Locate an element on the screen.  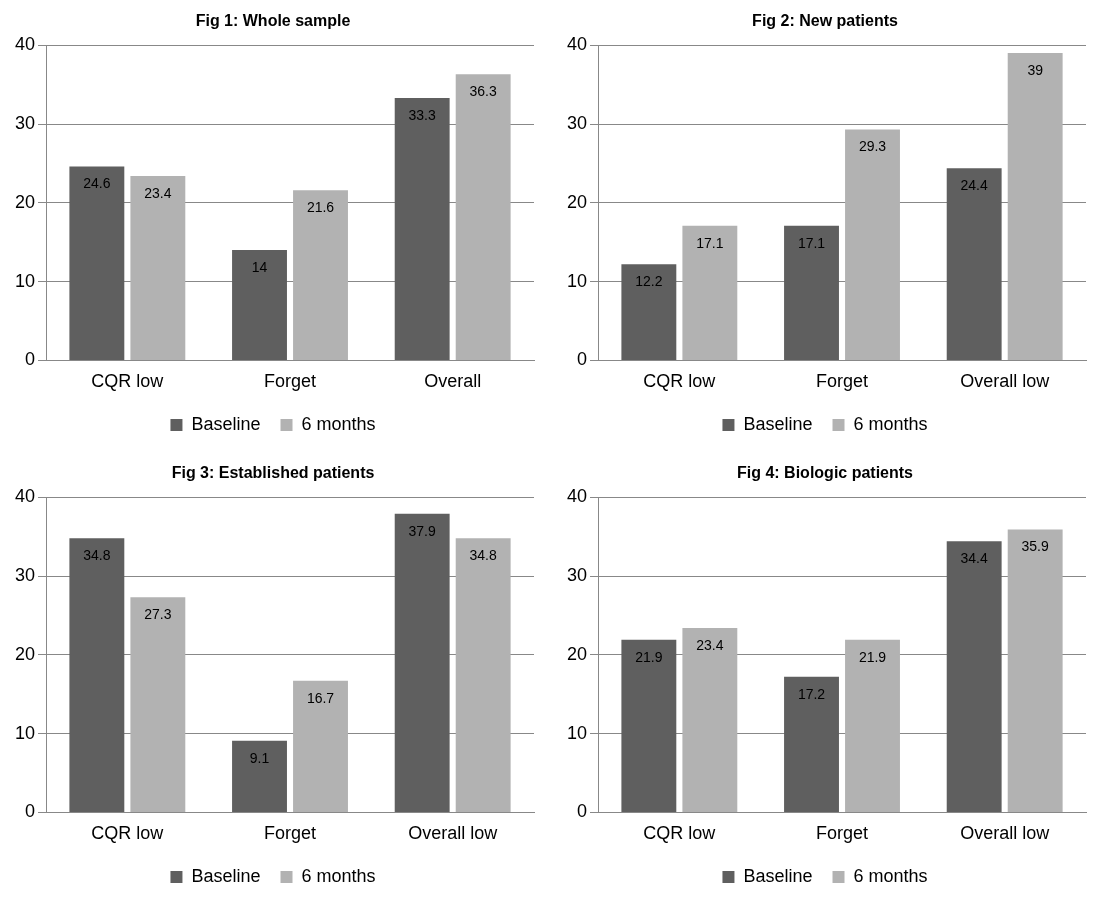
data-label: 9.1 is located at coordinates (259, 757).